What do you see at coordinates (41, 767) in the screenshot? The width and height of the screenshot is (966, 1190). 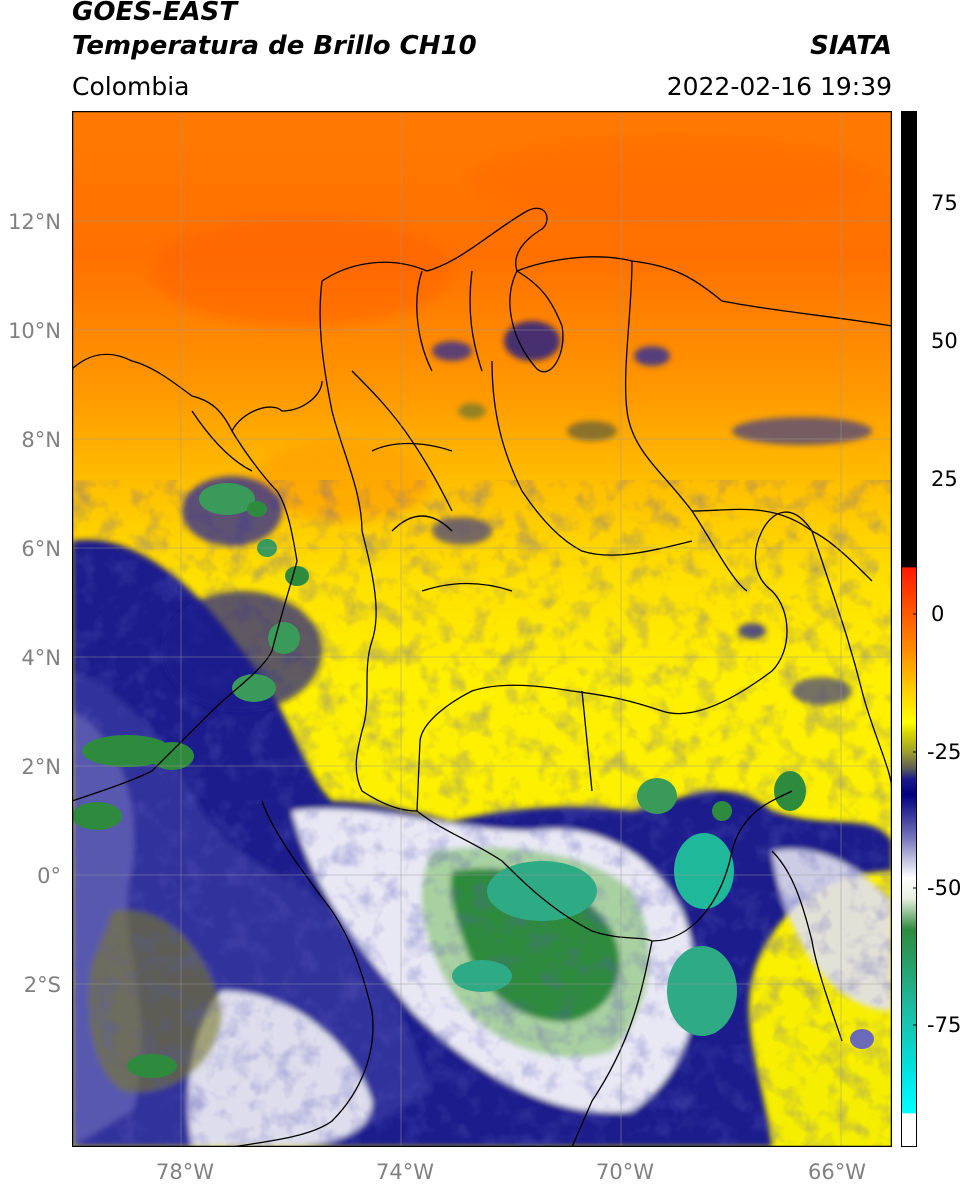 I see `lat-label-2n: 2°N` at bounding box center [41, 767].